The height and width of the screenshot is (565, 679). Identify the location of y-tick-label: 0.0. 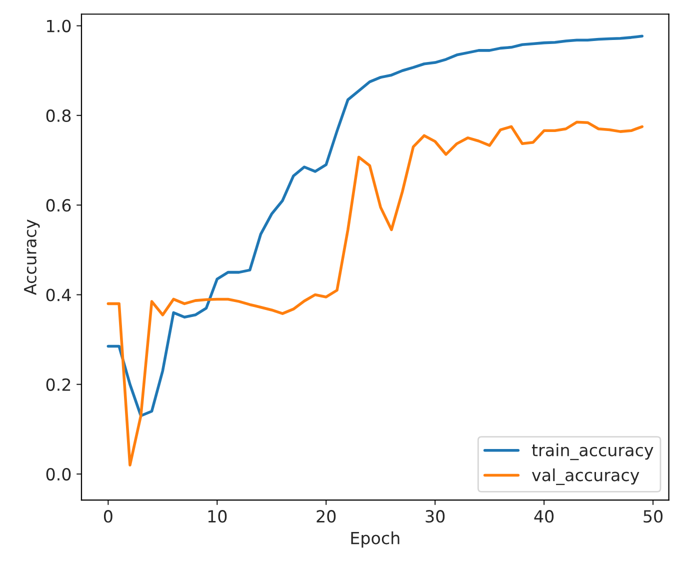
(58, 474).